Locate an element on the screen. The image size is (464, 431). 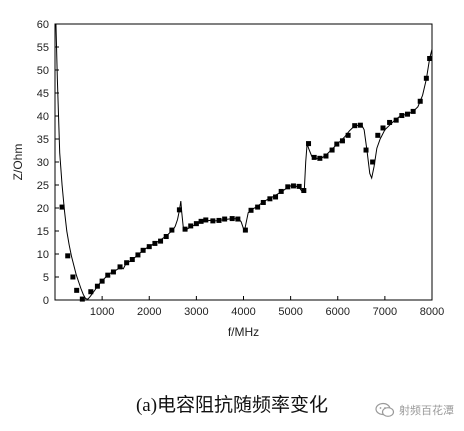
watermark-text: 射频百花潭 is located at coordinates (426, 410).